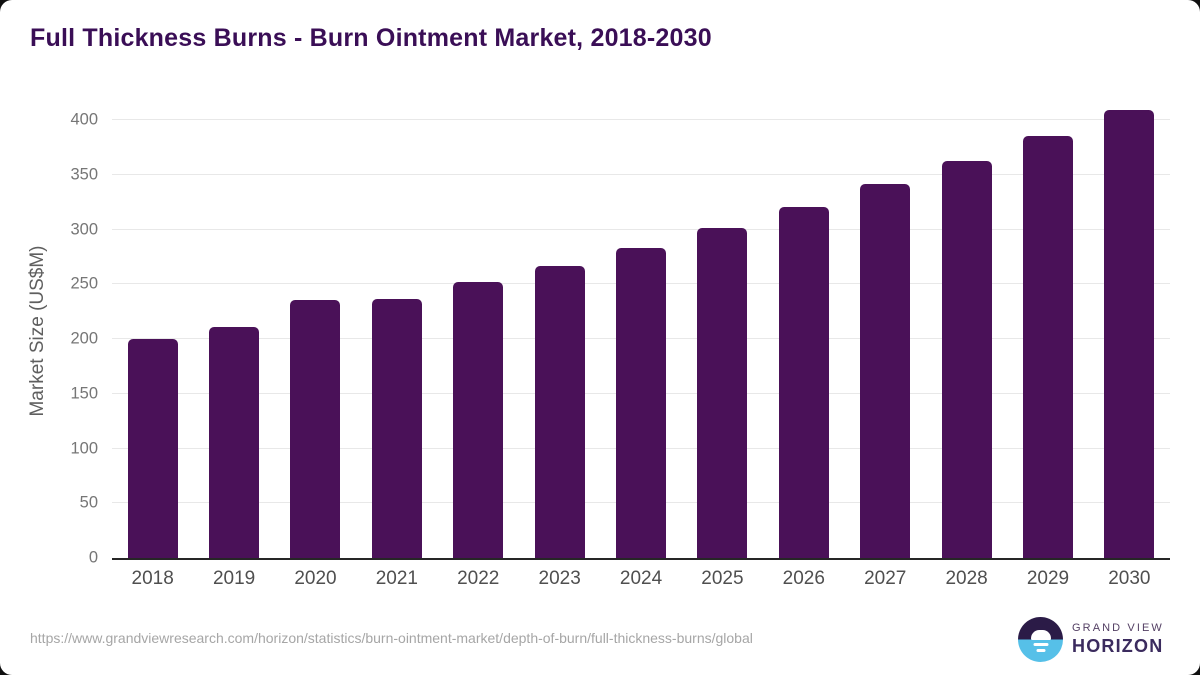 Image resolution: width=1200 pixels, height=675 pixels. What do you see at coordinates (1118, 628) in the screenshot?
I see `logo-brand-name: GRAND VIEW` at bounding box center [1118, 628].